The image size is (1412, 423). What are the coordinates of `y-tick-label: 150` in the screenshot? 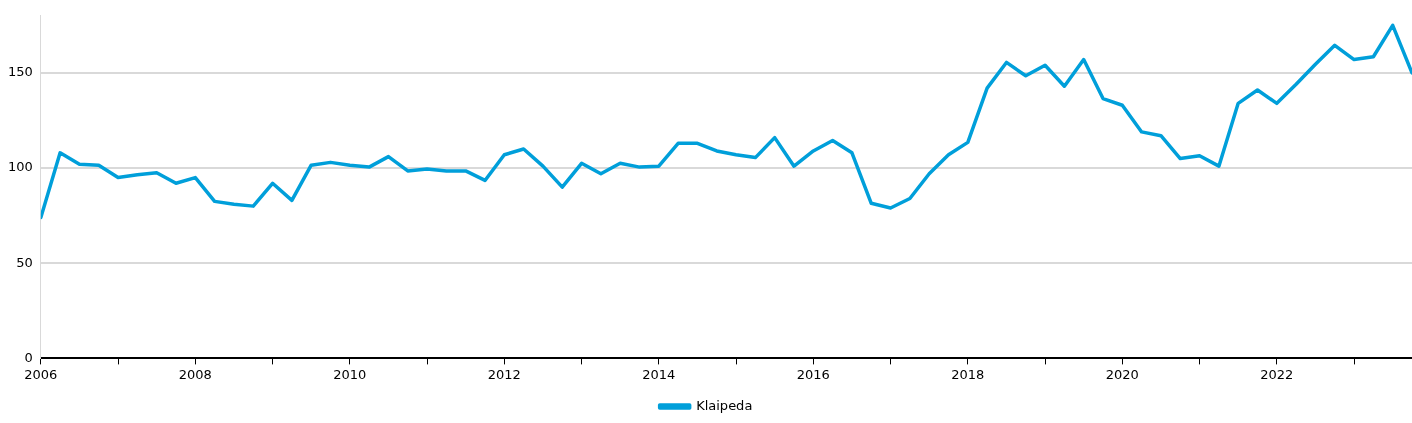 It's located at (20, 72).